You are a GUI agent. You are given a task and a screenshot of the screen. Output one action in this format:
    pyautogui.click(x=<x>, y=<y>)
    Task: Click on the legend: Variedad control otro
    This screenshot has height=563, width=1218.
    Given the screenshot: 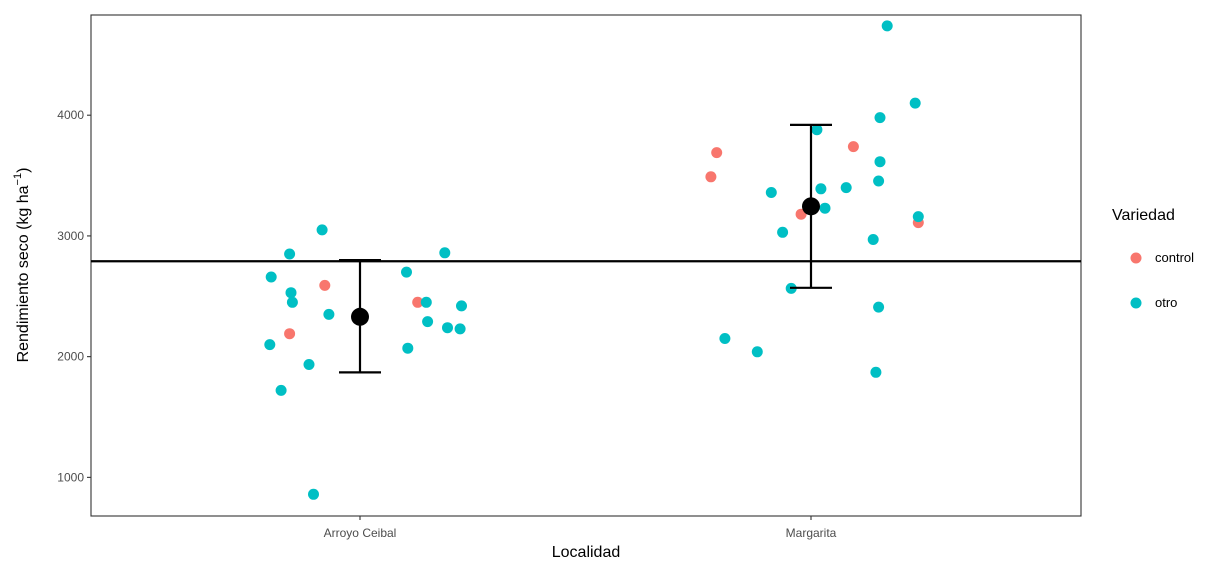 What is the action you would take?
    pyautogui.click(x=1153, y=258)
    